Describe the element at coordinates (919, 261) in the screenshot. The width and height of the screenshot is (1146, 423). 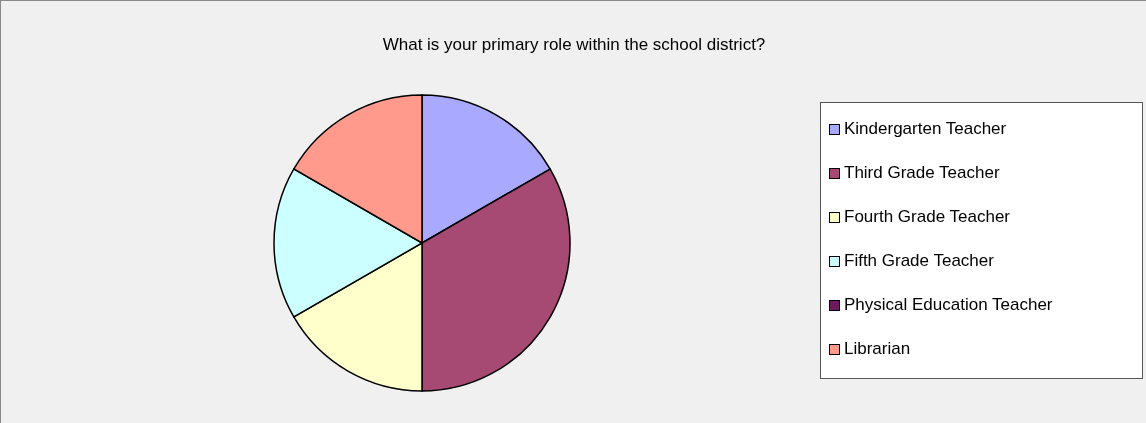
I see `legend-label: Fifth Grade Teacher` at that location.